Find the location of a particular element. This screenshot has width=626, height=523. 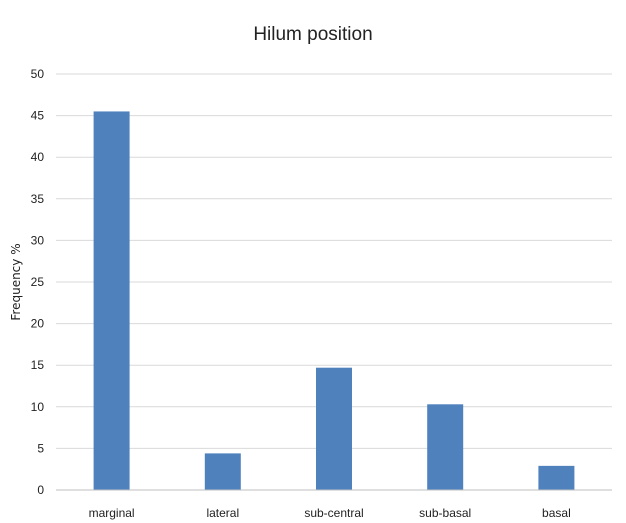

y-tick-label: 5 is located at coordinates (40, 448).